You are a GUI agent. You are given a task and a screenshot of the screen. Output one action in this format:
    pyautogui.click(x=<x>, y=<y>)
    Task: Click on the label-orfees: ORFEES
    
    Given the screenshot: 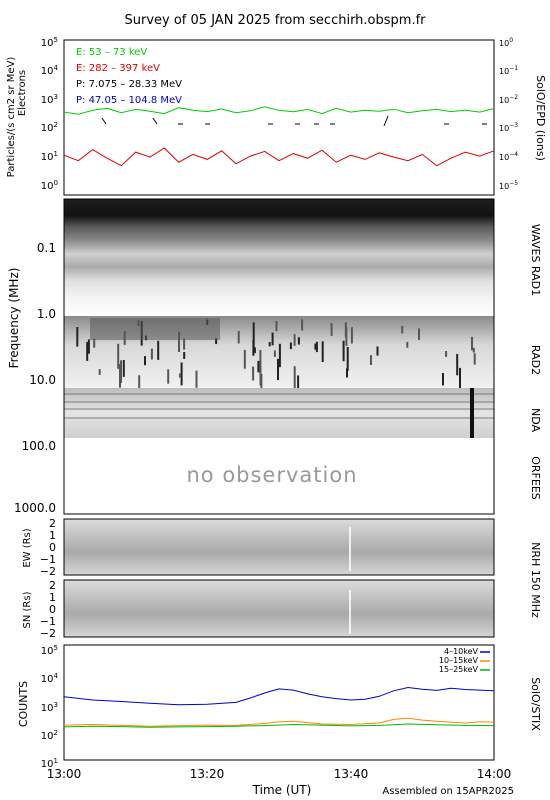 What is the action you would take?
    pyautogui.click(x=535, y=478)
    